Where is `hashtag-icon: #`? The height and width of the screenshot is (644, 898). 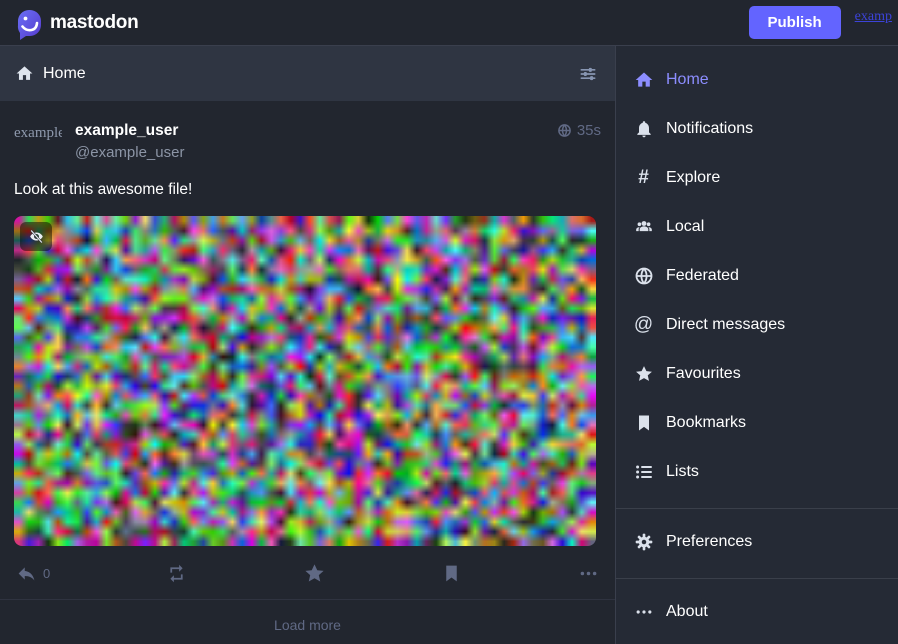
hashtag-icon: # is located at coordinates (643, 177).